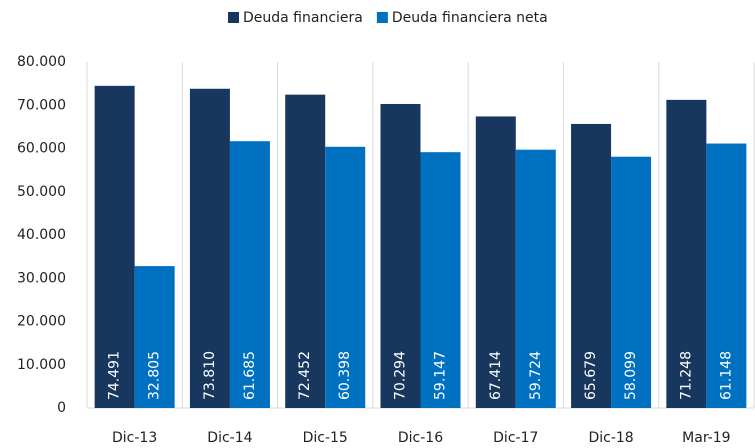 This screenshot has width=755, height=448. Describe the element at coordinates (41, 62) in the screenshot. I see `y-tick-label: 80.000` at that location.